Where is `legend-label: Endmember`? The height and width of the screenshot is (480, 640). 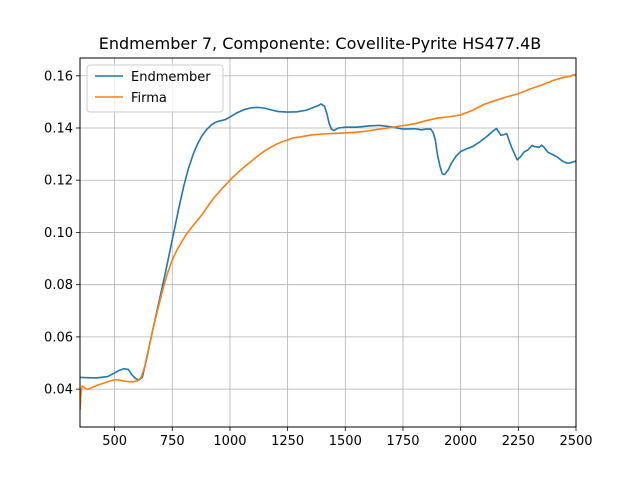
legend-label: Endmember is located at coordinates (171, 77).